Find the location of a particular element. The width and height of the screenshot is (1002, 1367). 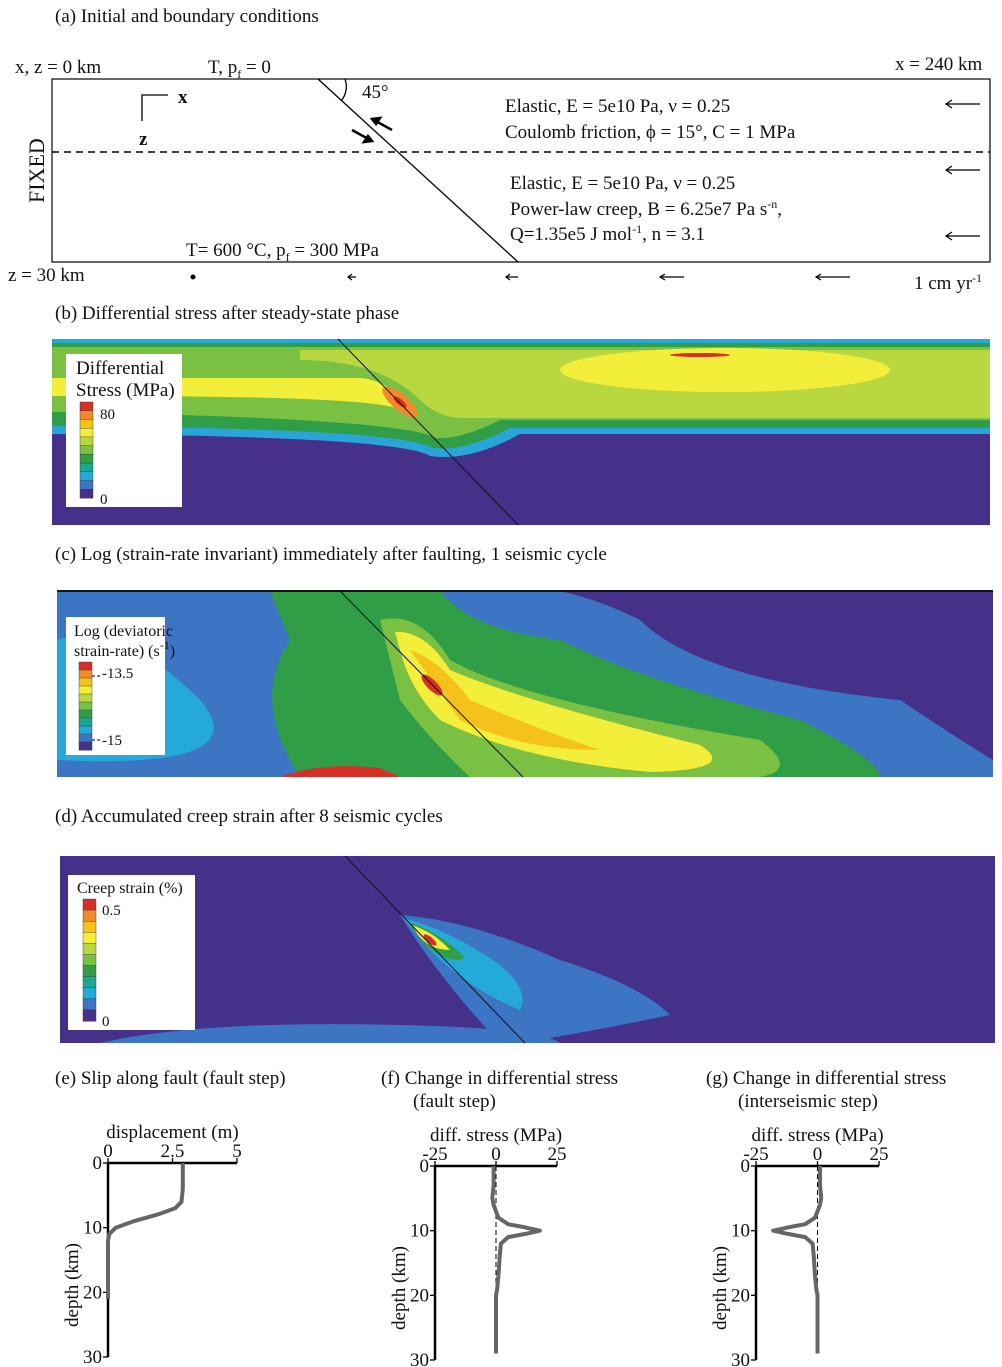

text-run: z = 30 km is located at coordinates (46, 275).